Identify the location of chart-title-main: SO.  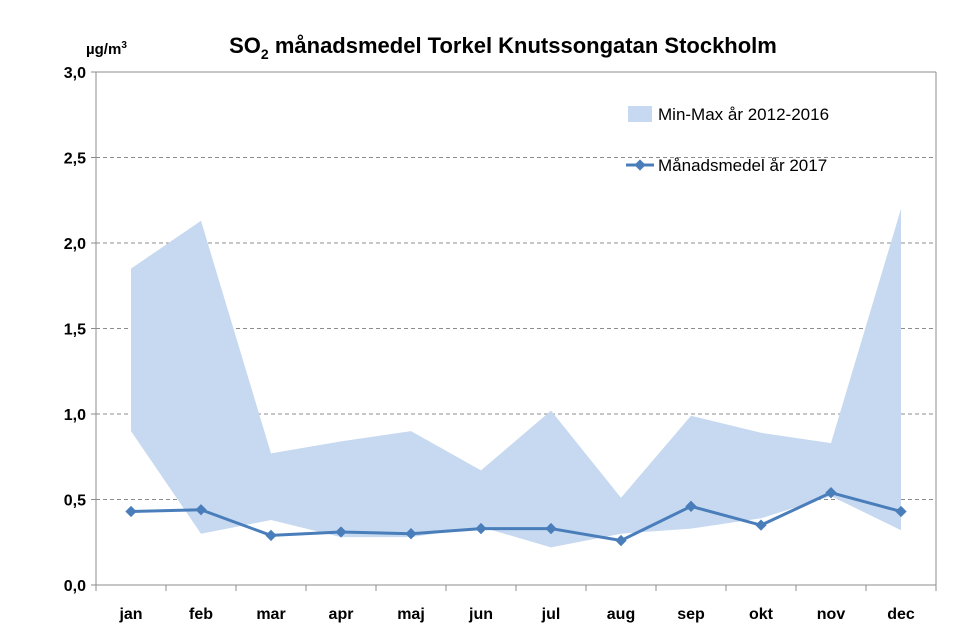
(245, 45).